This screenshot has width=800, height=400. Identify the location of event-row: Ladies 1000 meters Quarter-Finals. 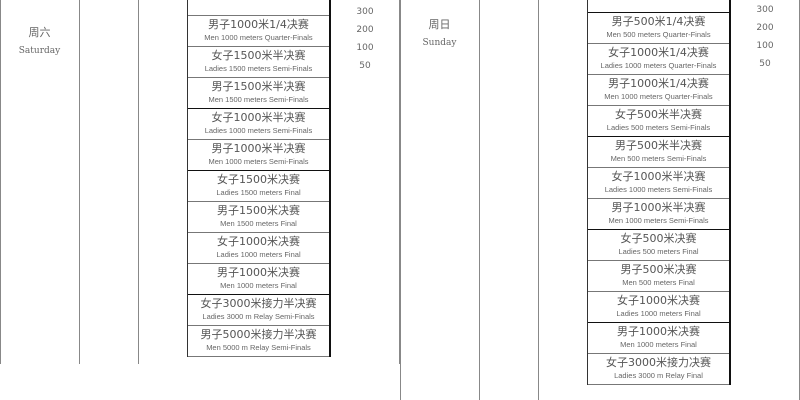
(258, 8).